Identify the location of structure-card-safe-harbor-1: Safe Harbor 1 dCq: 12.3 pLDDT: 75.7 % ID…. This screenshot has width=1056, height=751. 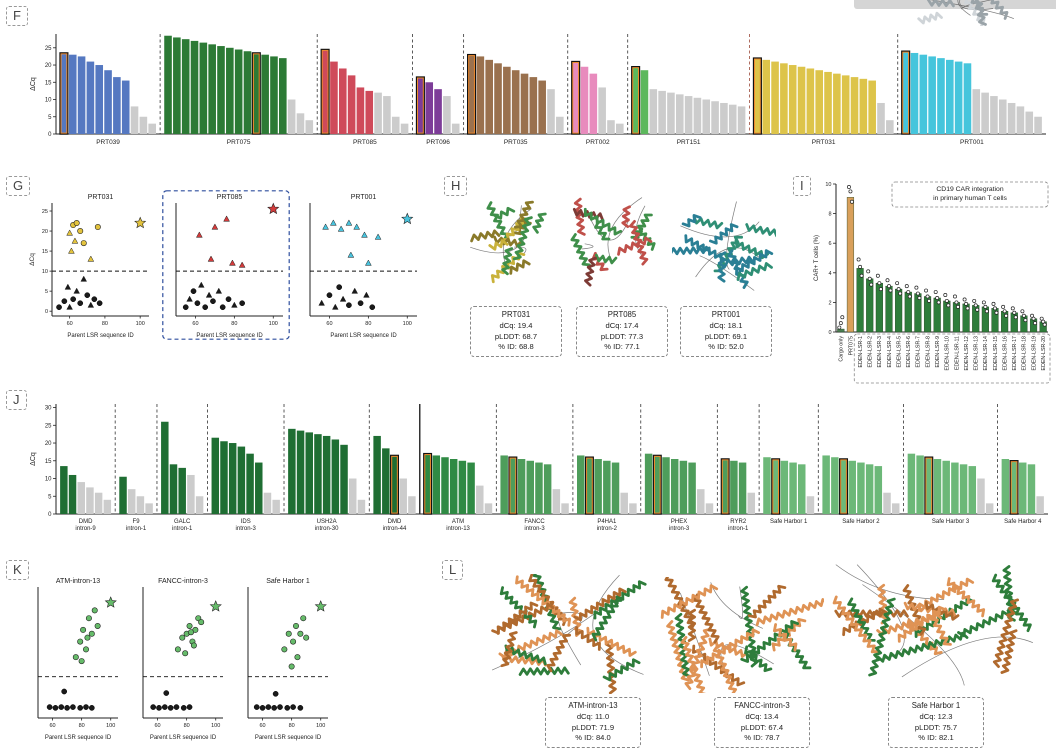
(936, 722).